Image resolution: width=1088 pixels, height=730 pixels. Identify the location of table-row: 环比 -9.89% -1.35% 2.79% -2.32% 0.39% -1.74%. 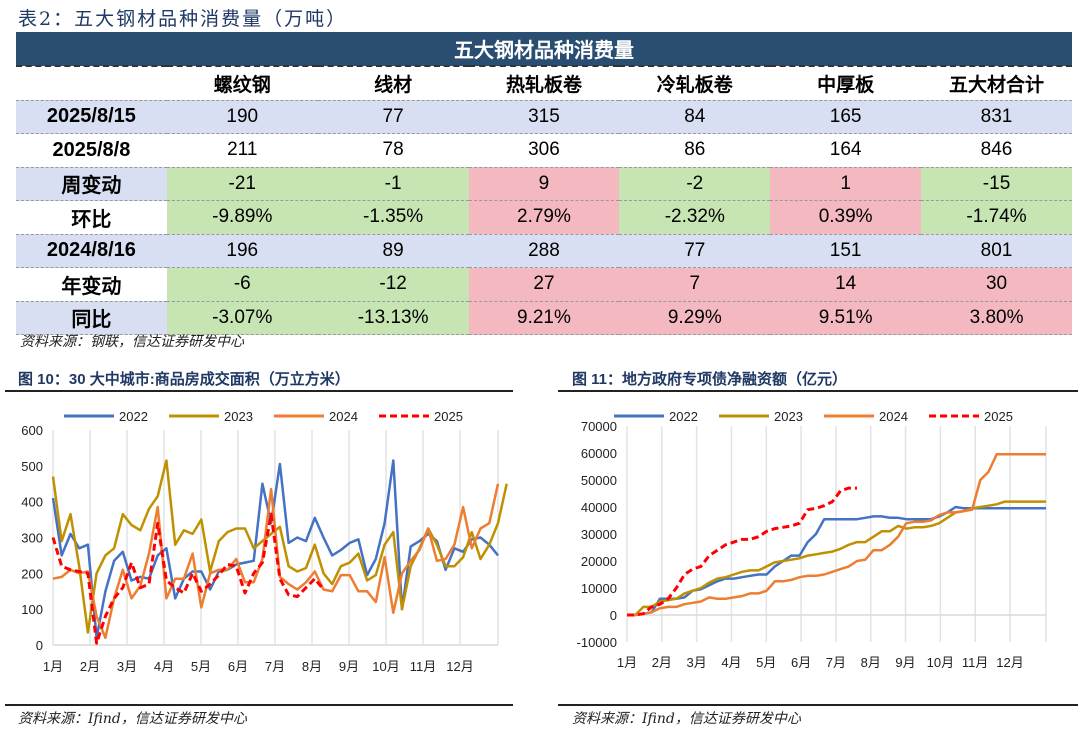
(544, 217).